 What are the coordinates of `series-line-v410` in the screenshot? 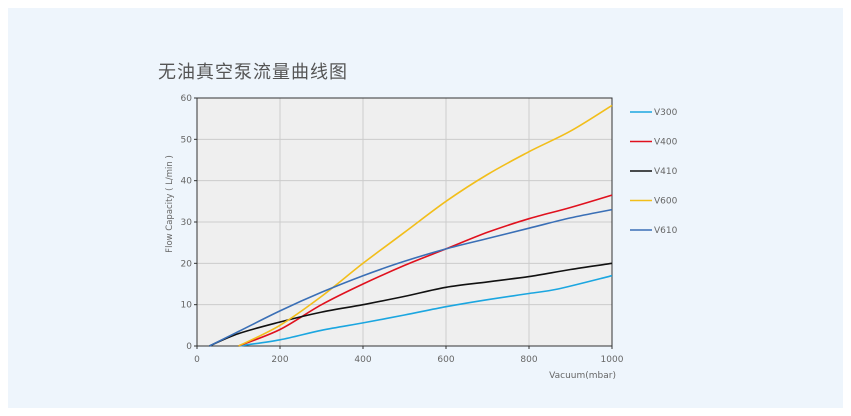 It's located at (411, 304).